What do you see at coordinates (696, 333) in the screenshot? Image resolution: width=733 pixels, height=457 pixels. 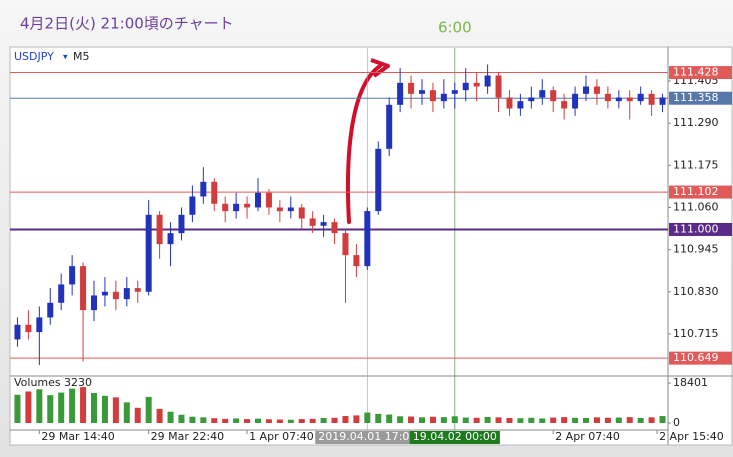 I see `y-tick-label: 110.715` at bounding box center [696, 333].